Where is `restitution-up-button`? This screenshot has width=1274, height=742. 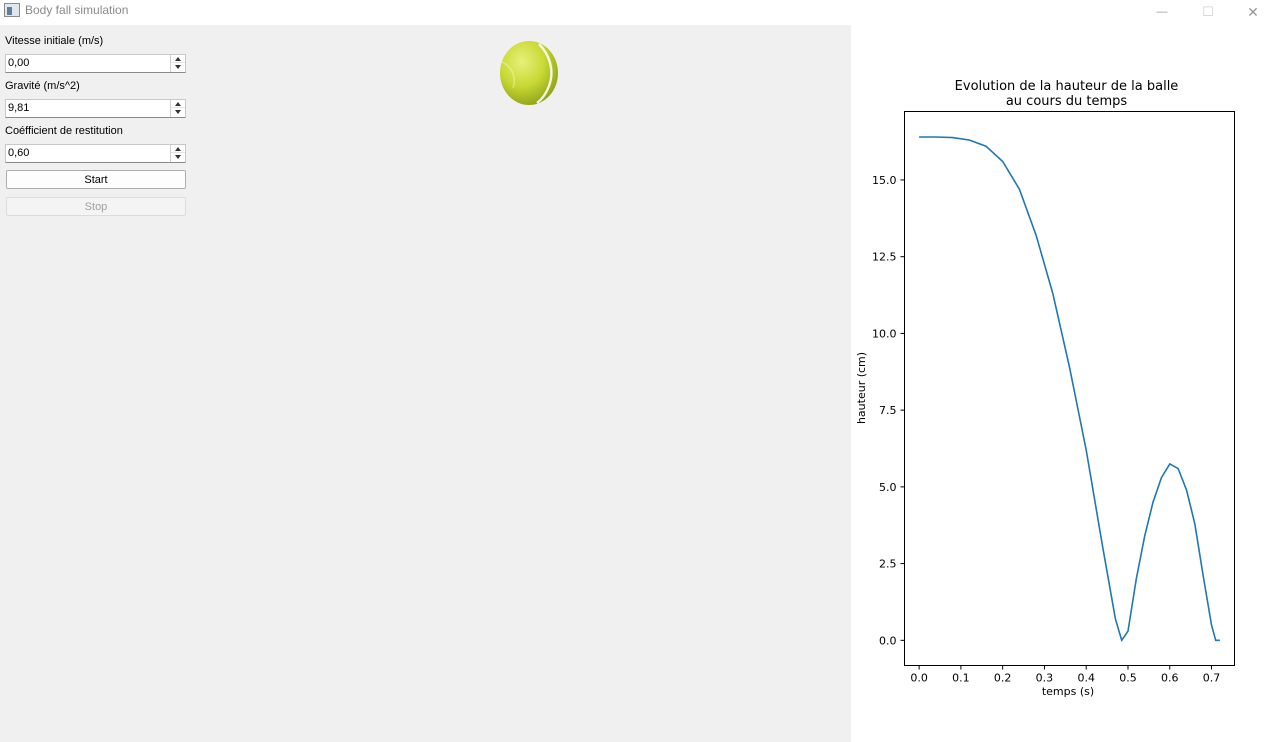
restitution-up-button is located at coordinates (178, 149).